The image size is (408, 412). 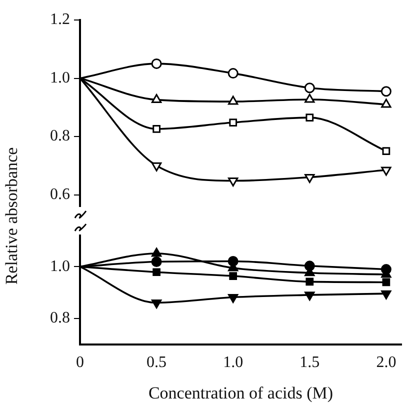 What do you see at coordinates (60, 194) in the screenshot?
I see `y-tick-label: 0.6` at bounding box center [60, 194].